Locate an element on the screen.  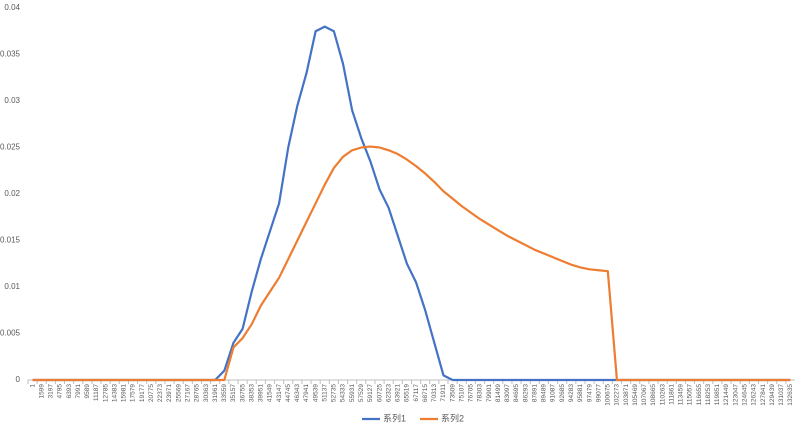
x-tick-label: 17579 is located at coordinates (133, 393).